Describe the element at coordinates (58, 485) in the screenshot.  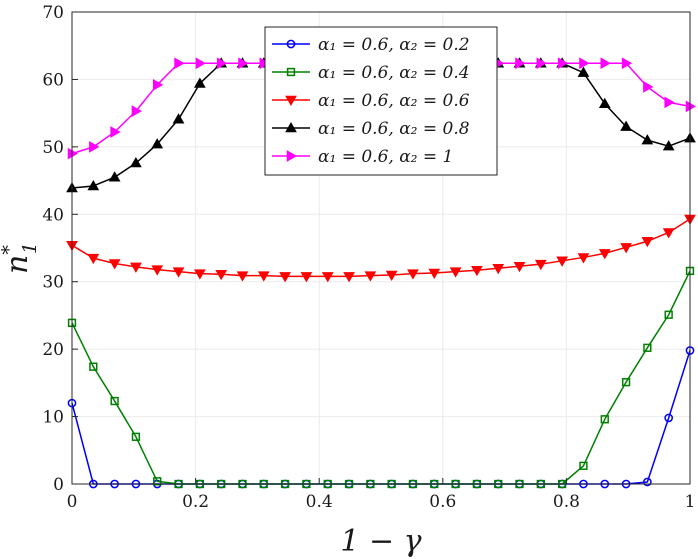
I see `y-tick-label: 0` at that location.